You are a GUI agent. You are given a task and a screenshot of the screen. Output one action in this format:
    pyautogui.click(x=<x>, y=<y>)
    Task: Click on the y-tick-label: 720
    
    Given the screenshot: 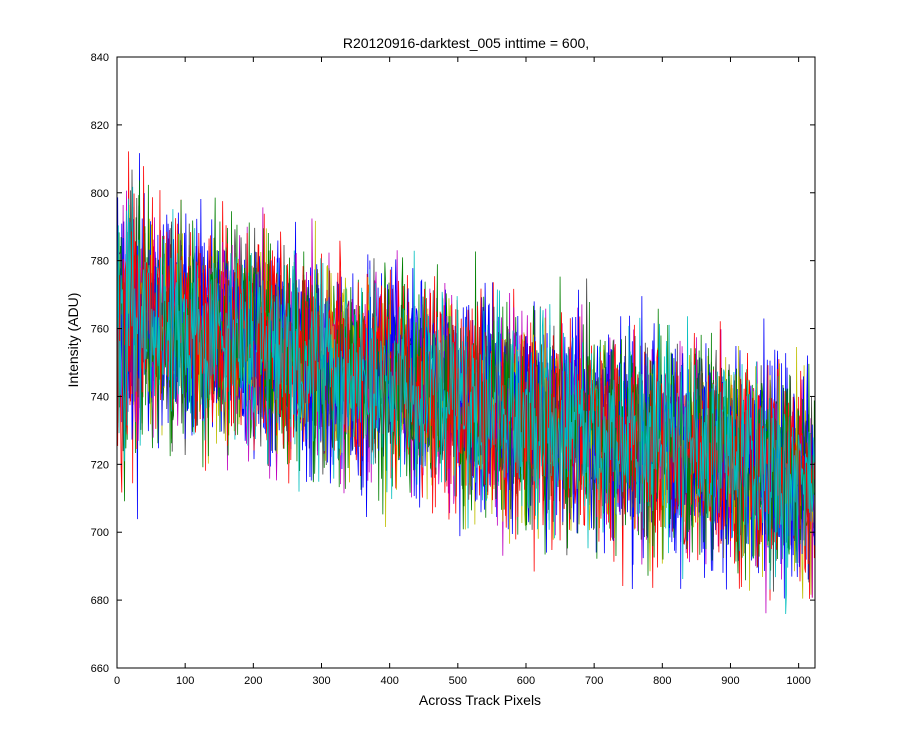 What is the action you would take?
    pyautogui.click(x=100, y=465)
    